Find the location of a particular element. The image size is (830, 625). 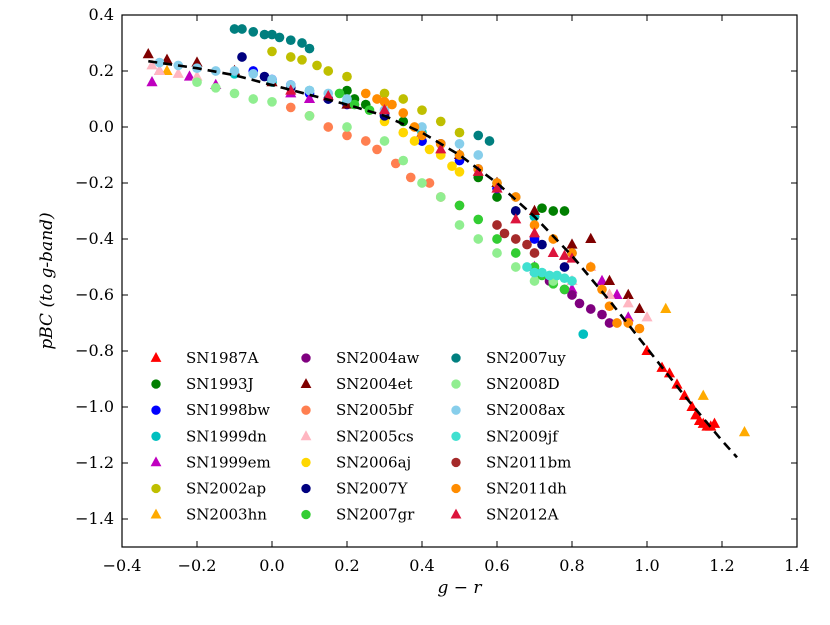

legend-label: SN1987A is located at coordinates (222, 358).